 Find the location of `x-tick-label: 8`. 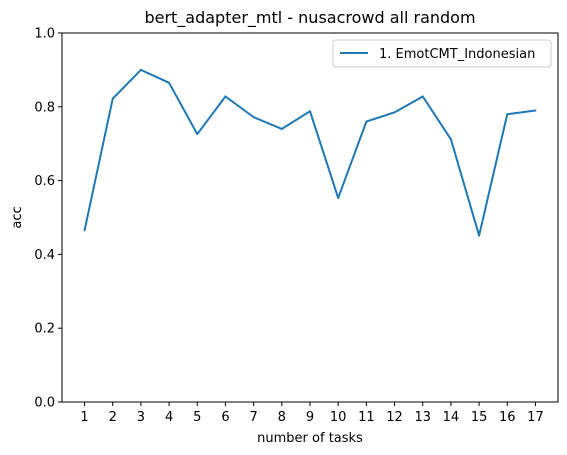

x-tick-label: 8 is located at coordinates (282, 417).